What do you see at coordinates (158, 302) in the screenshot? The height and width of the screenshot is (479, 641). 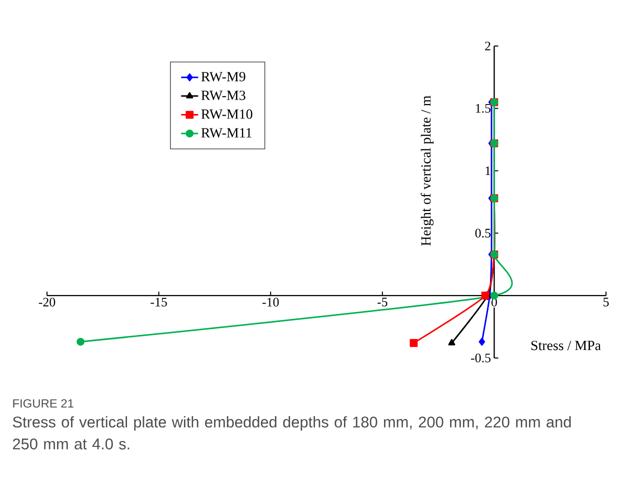 I see `x-tick-label: -15` at bounding box center [158, 302].